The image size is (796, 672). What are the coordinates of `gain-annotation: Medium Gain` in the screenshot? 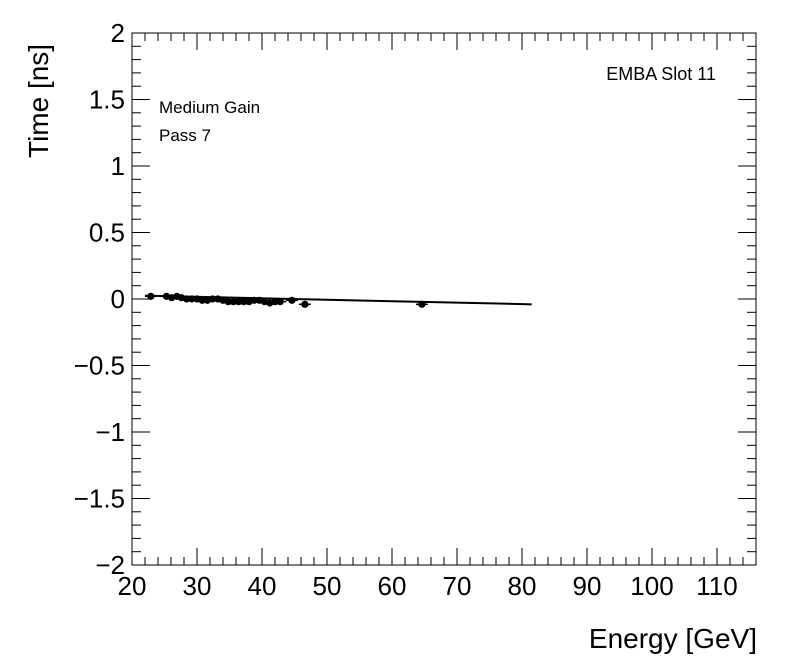 It's located at (209, 107).